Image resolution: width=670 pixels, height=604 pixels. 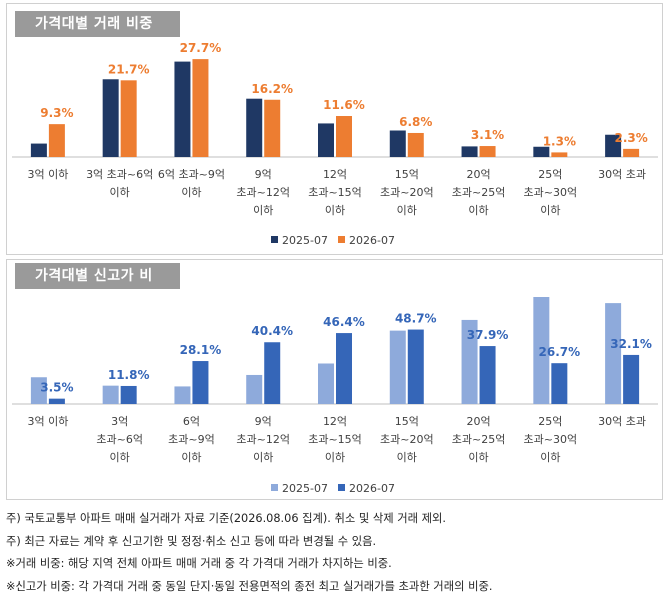 What do you see at coordinates (191, 421) in the screenshot?
I see `x-tick-label: 6억` at bounding box center [191, 421].